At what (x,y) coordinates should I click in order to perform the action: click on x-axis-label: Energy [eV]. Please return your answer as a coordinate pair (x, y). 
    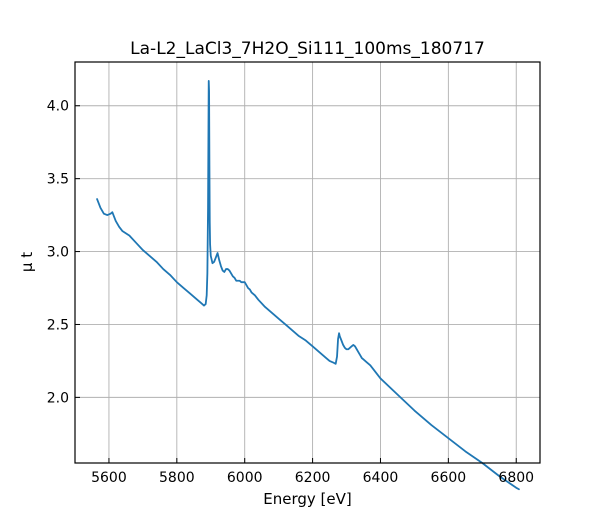
    Looking at the image, I should click on (307, 499).